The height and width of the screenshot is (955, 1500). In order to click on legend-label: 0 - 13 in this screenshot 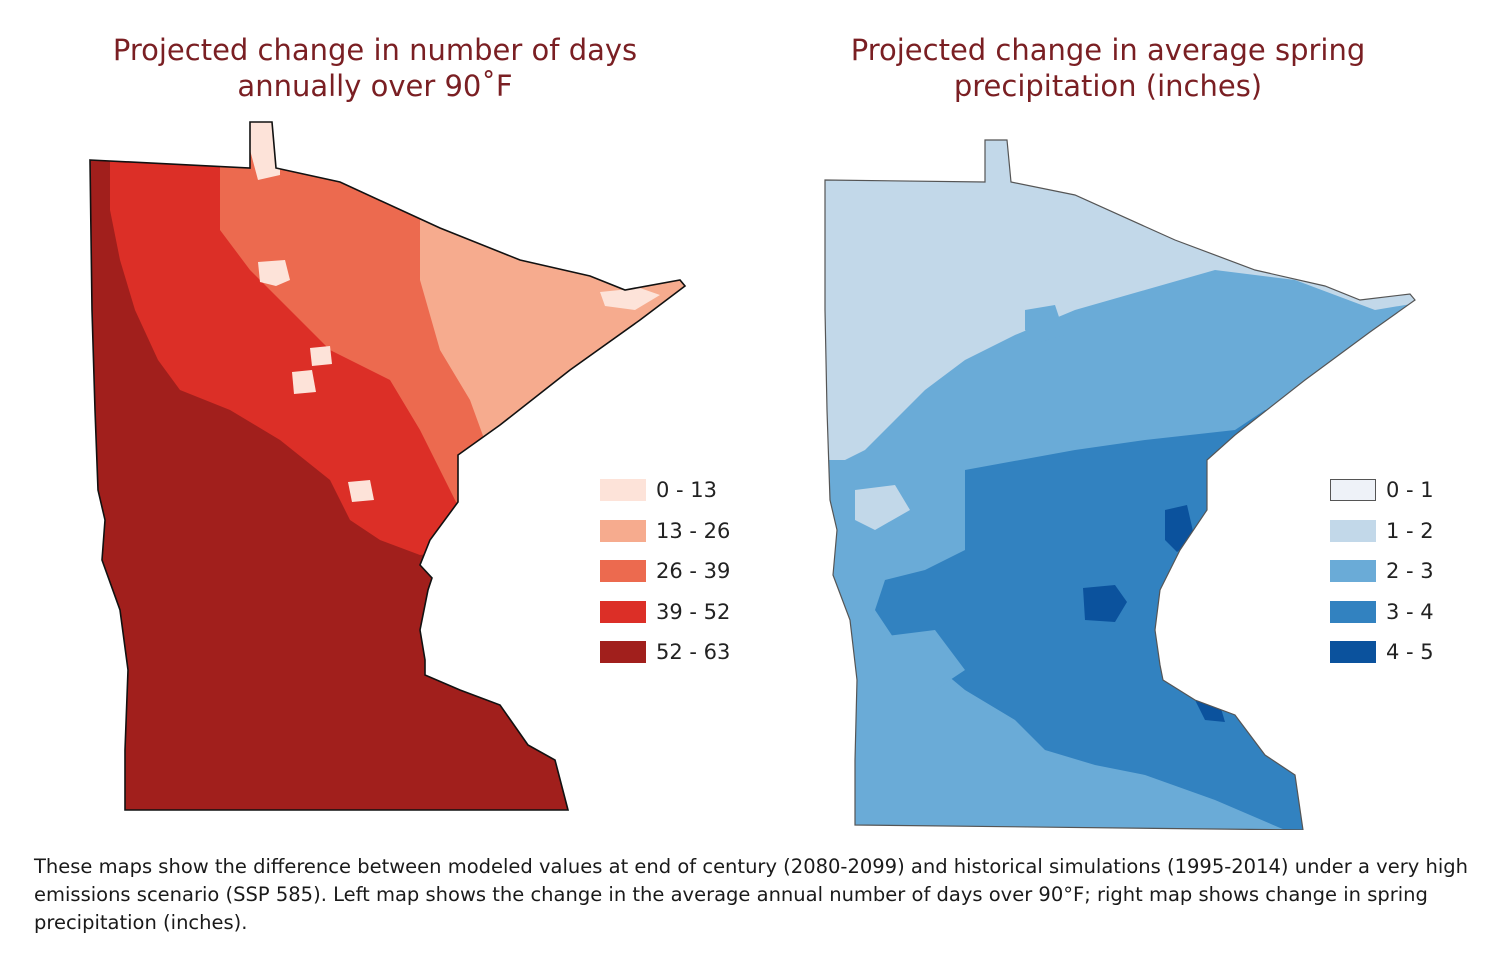, I will do `click(687, 490)`.